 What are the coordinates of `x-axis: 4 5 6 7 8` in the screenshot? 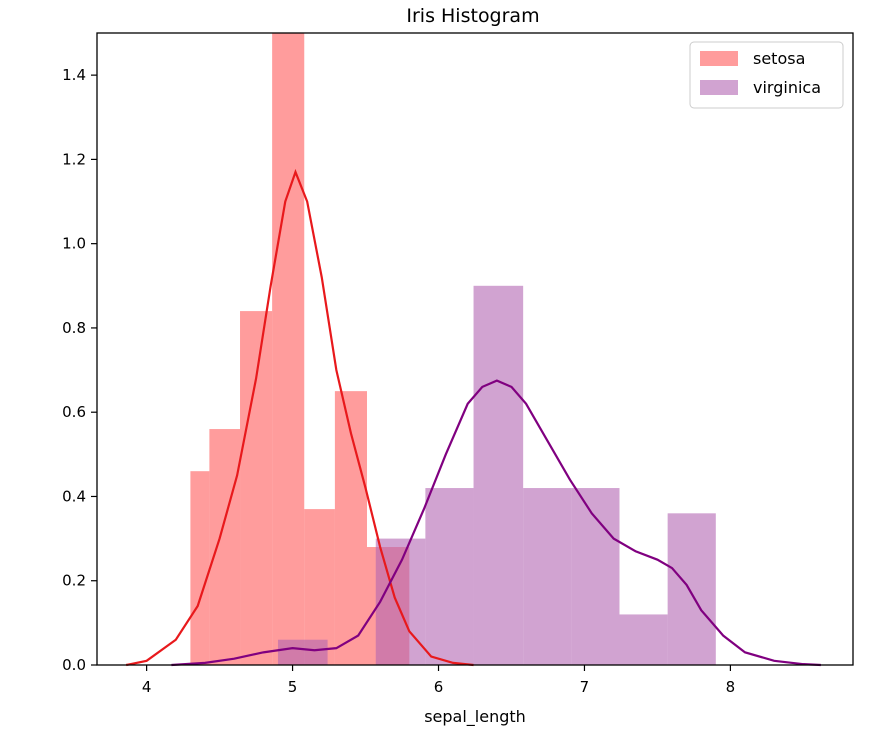 It's located at (438, 680).